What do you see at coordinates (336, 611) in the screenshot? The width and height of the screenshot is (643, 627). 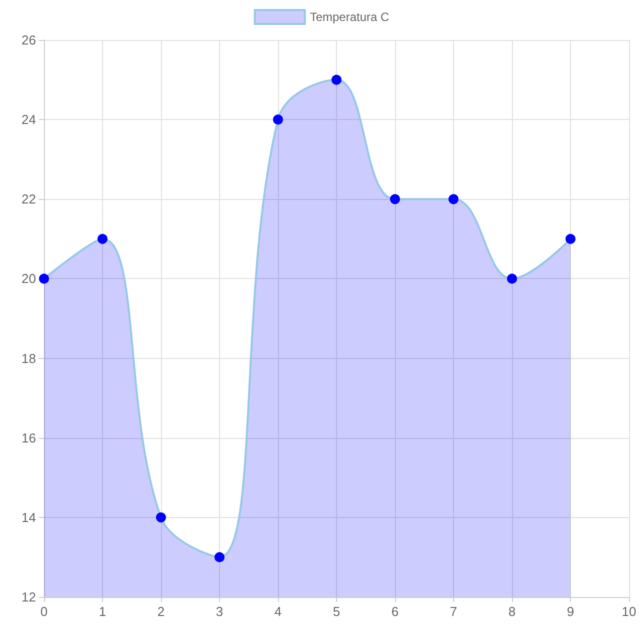 I see `x-tick-label: 5` at bounding box center [336, 611].